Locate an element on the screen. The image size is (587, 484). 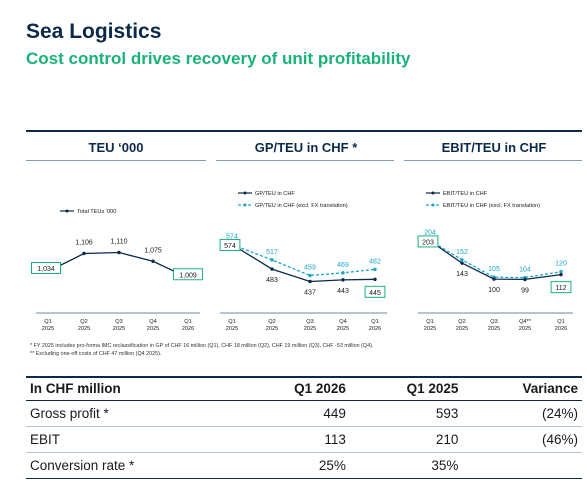
data-label: 517 is located at coordinates (272, 252).